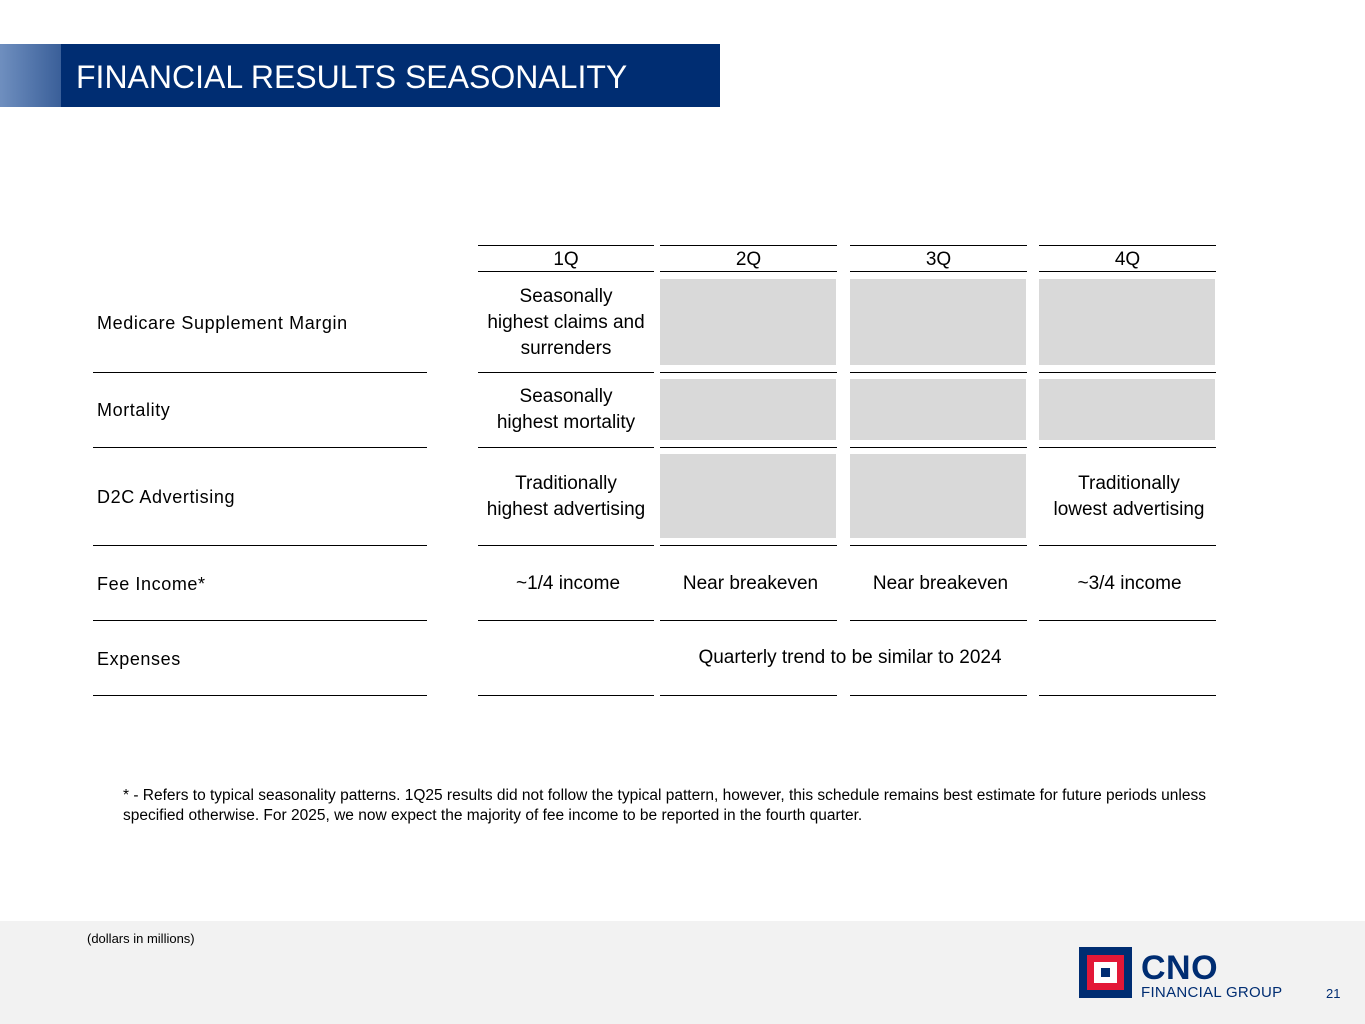 The image size is (1365, 1024). What do you see at coordinates (750, 583) in the screenshot?
I see `cell-fee-2q: Near breakeven` at bounding box center [750, 583].